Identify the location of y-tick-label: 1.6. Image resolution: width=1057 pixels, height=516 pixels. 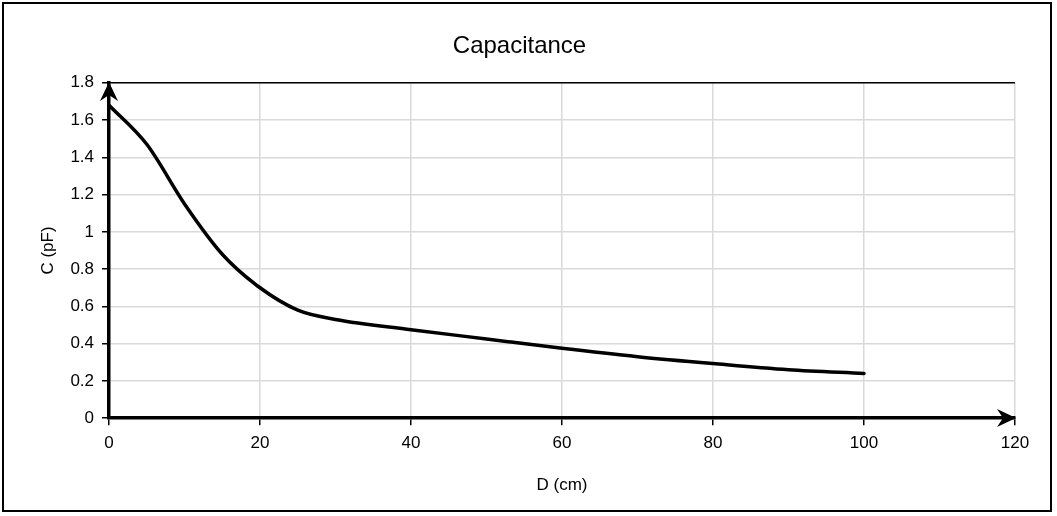
(82, 119).